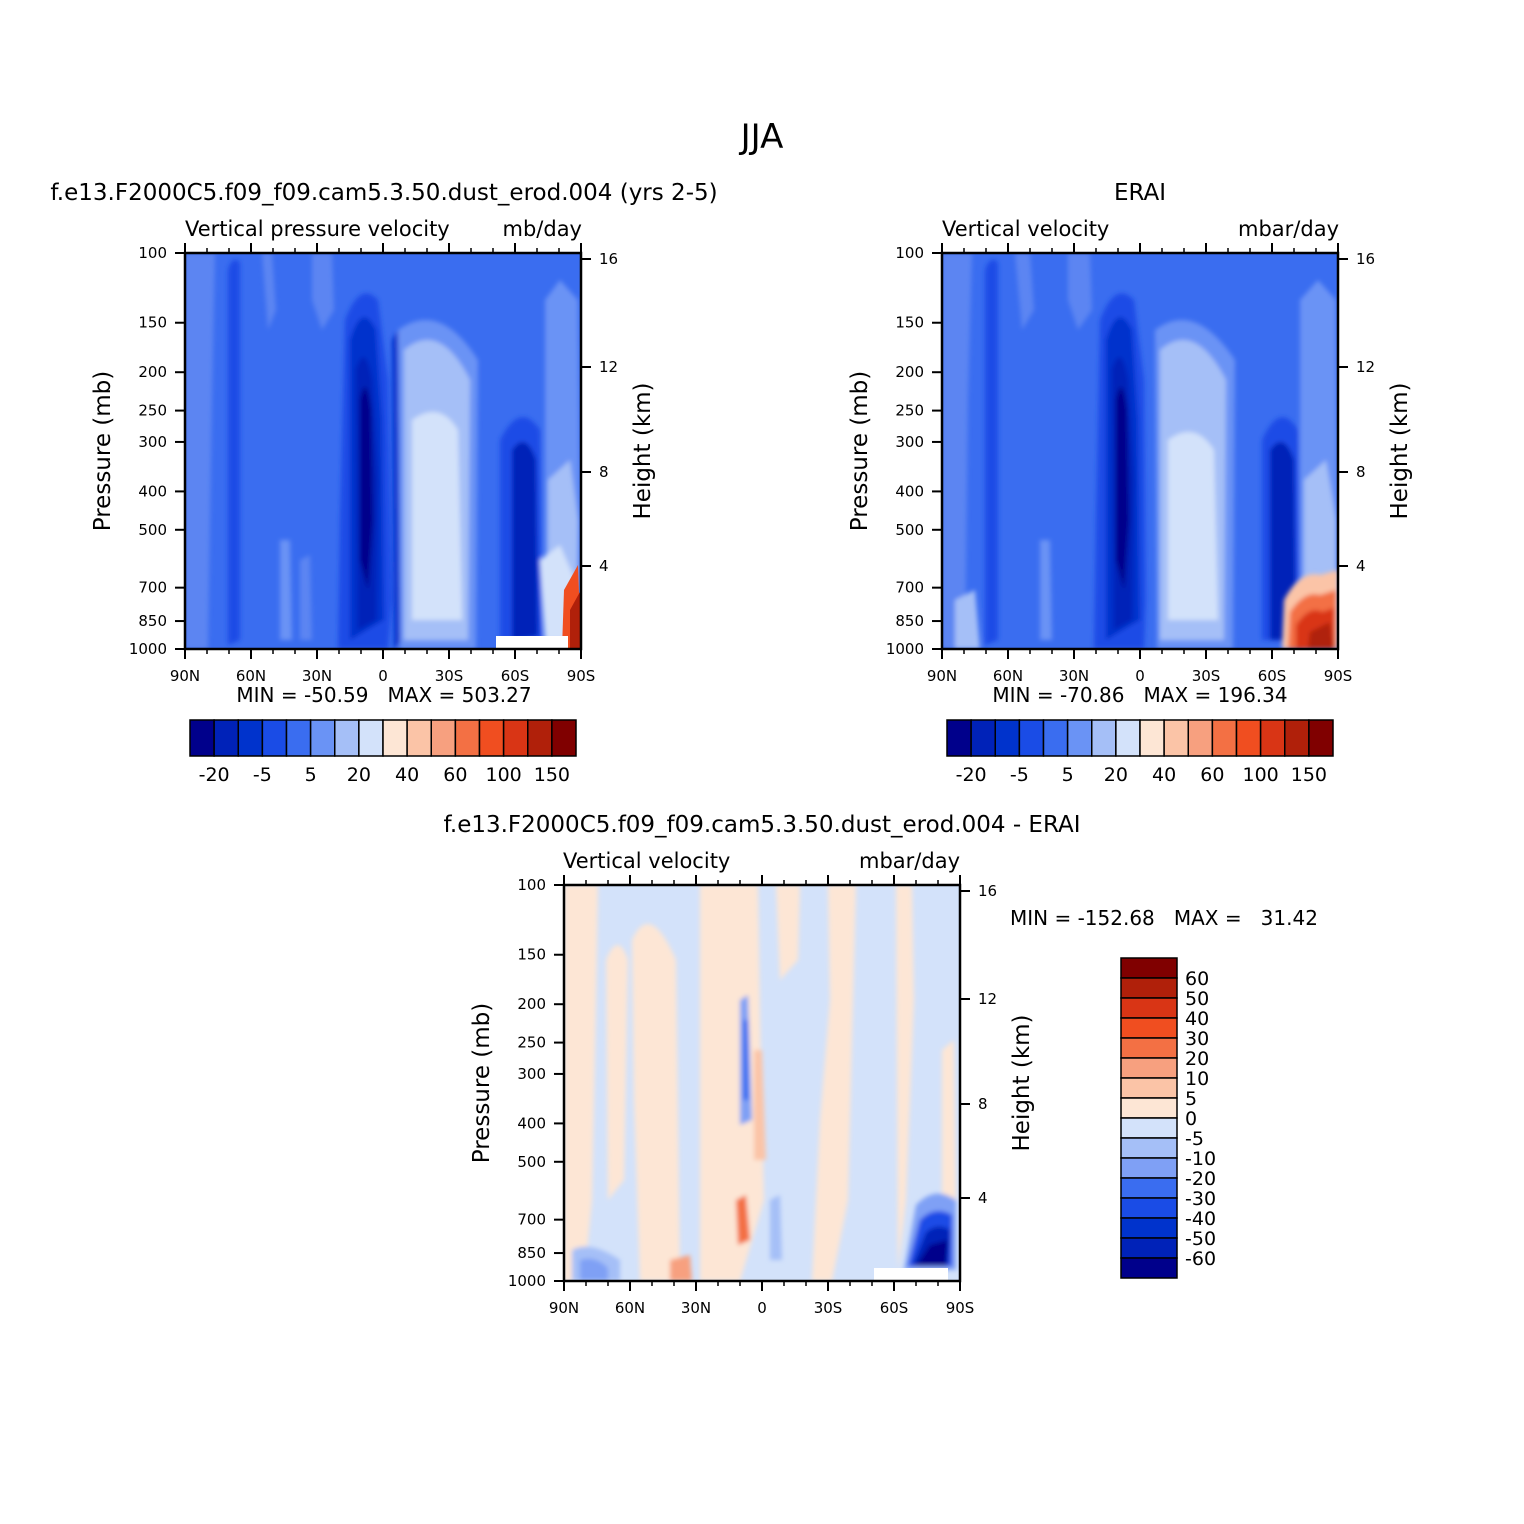  What do you see at coordinates (482, 1083) in the screenshot?
I see `panel-diff-ylabel: Pressure (mb)` at bounding box center [482, 1083].